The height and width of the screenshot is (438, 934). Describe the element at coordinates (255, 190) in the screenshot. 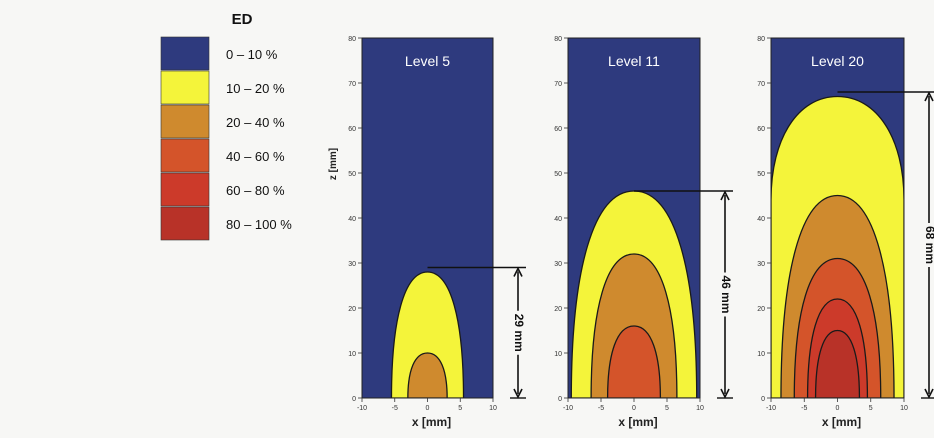

I see `legend-label-5: 60 – 80 %` at that location.